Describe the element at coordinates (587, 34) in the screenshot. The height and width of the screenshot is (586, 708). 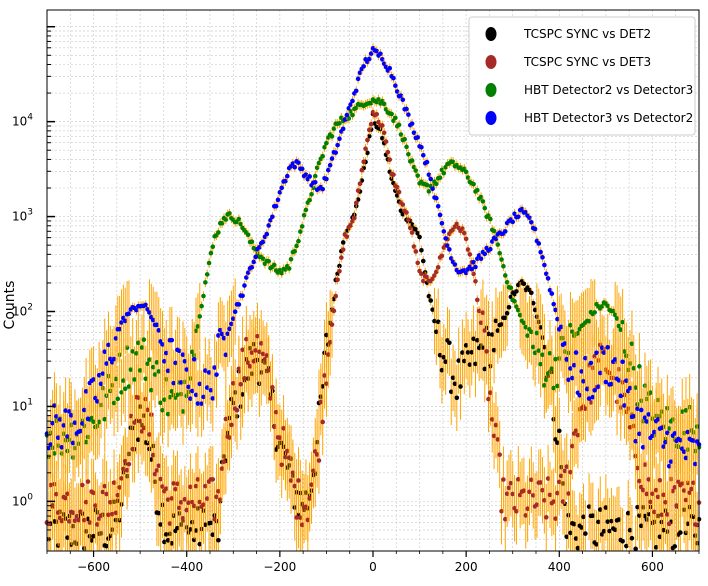
I see `legend-label: TCSPC SYNC vs DET2` at that location.